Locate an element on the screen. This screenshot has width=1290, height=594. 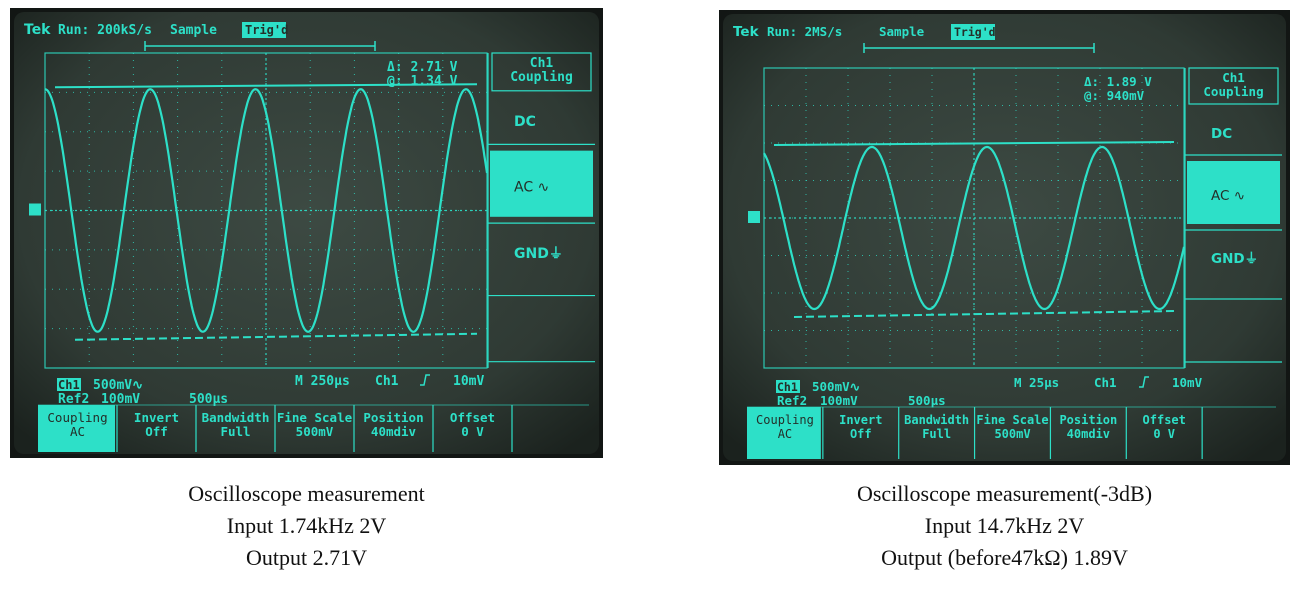
caption-output: Output (before47kΩ) 1.89V is located at coordinates (1004, 557).